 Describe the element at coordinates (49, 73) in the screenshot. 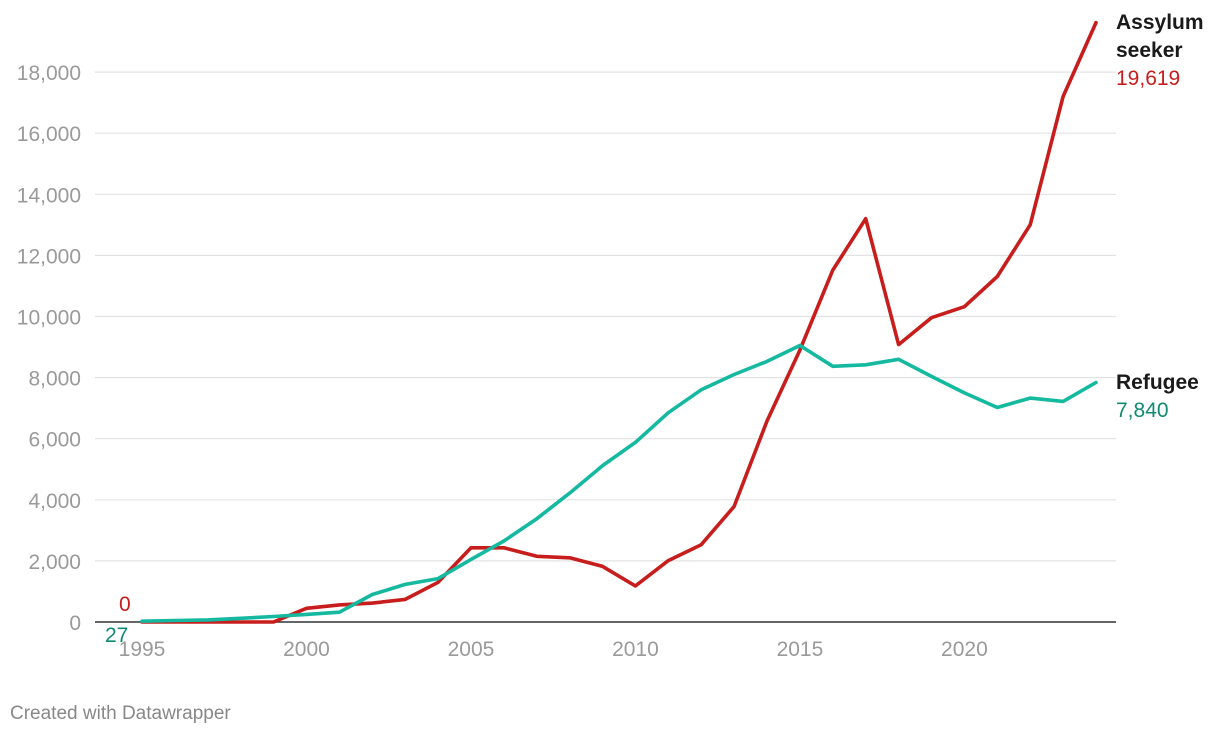

I see `y-tick-label: 18,000` at that location.